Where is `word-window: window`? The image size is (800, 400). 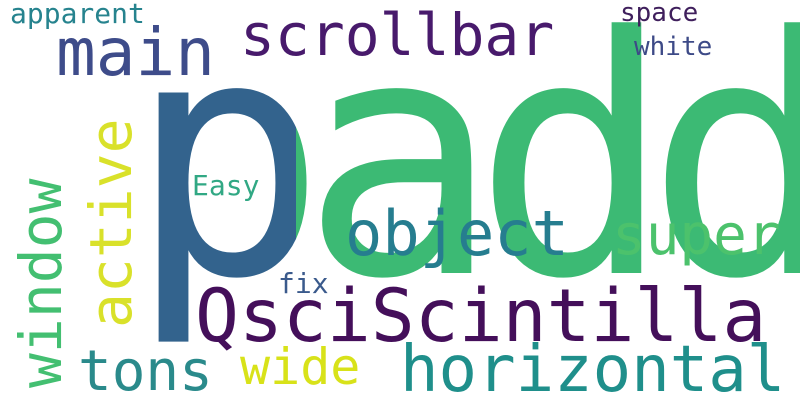
word-window: window is located at coordinates (41, 283).